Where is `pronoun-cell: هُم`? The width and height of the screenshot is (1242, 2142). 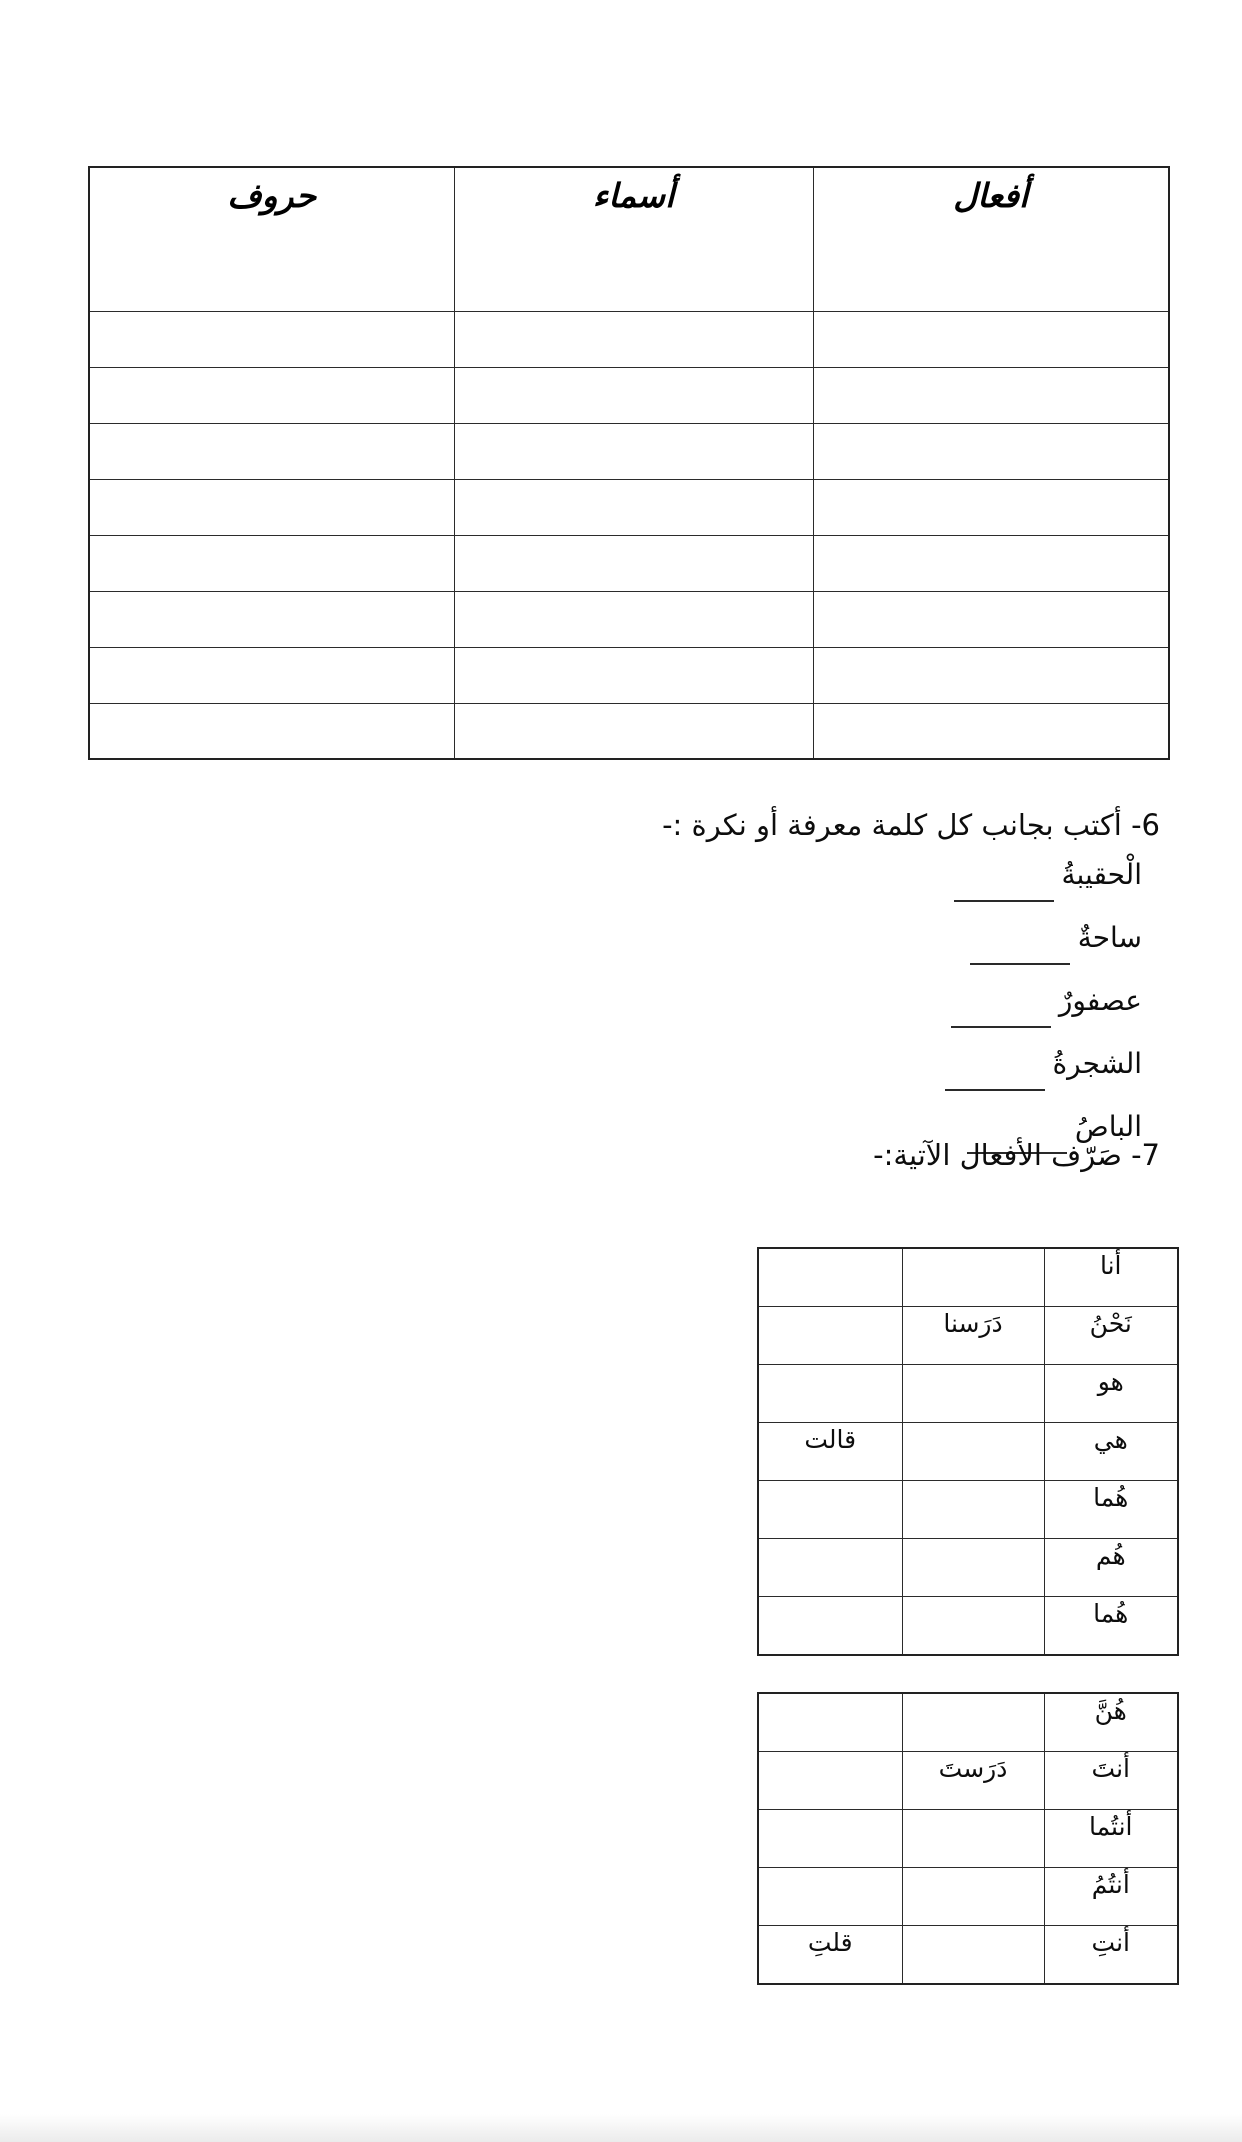
pronoun-cell: هُم is located at coordinates (1111, 1567).